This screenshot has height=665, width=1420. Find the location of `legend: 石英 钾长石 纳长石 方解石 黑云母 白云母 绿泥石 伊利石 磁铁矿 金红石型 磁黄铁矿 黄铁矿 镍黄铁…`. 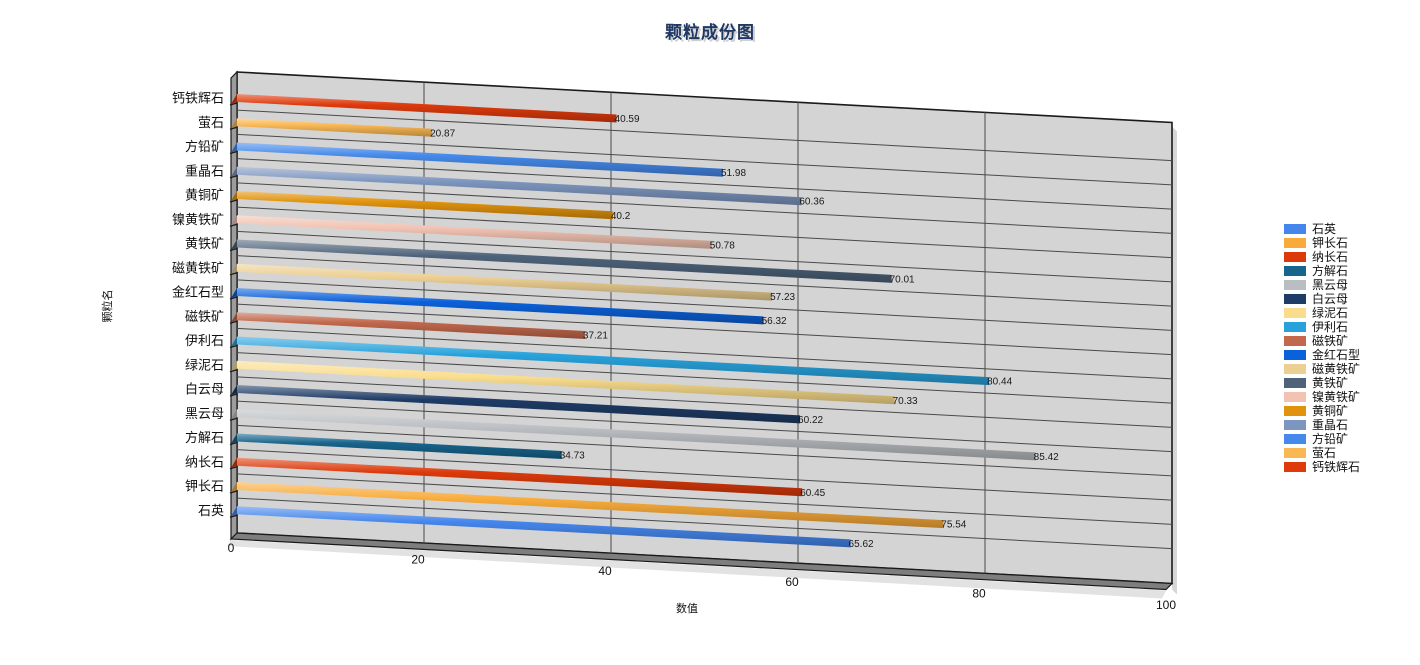

legend: 石英 钾长石 纳长石 方解石 黑云母 白云母 绿泥石 伊利石 磁铁矿 金红石型 磁黄铁矿 黄铁矿 镍黄铁… is located at coordinates (1322, 348).